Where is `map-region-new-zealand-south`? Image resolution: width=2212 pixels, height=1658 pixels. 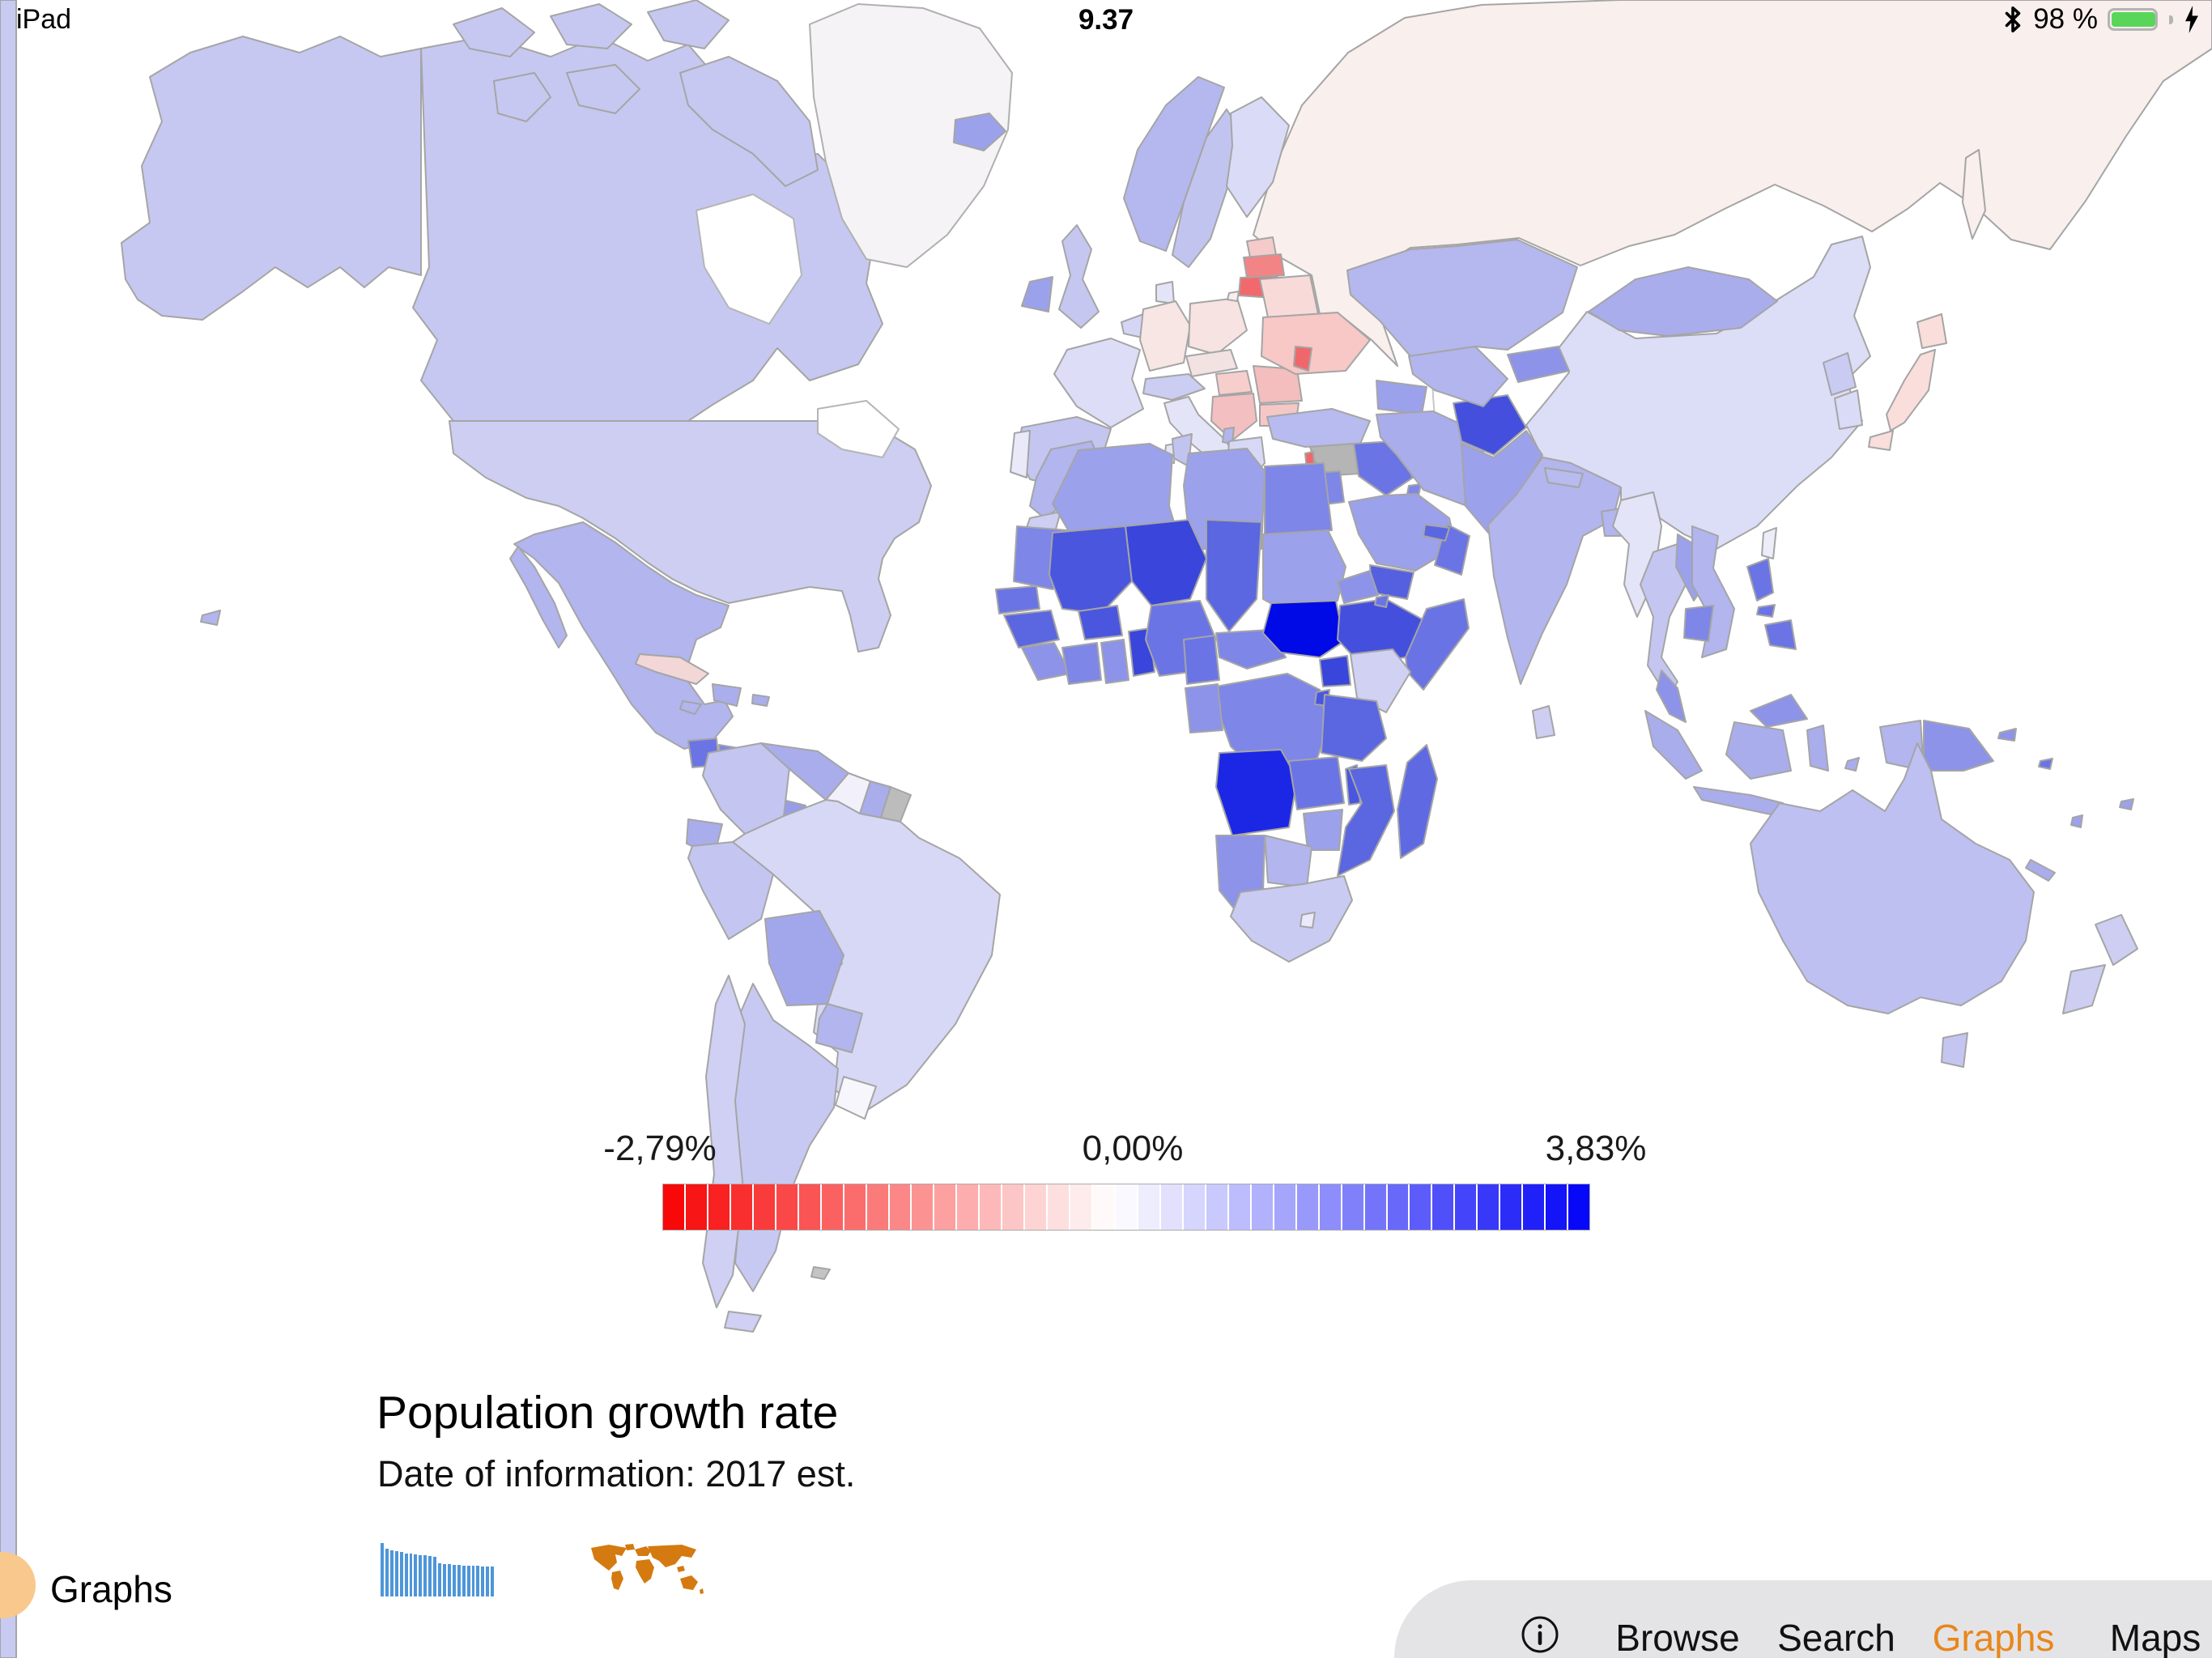 map-region-new-zealand-south is located at coordinates (2084, 989).